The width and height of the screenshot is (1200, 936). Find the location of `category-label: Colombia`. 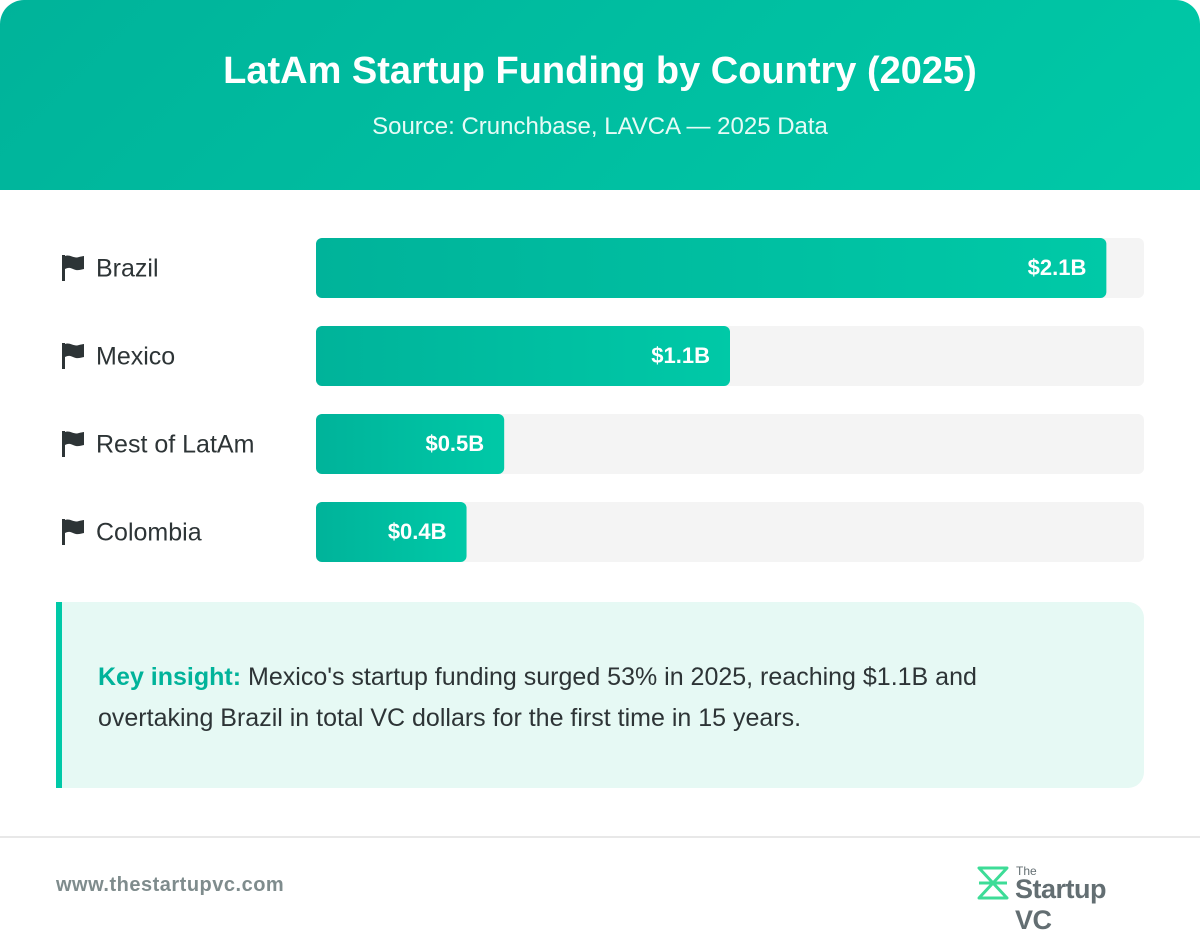

category-label: Colombia is located at coordinates (149, 533).